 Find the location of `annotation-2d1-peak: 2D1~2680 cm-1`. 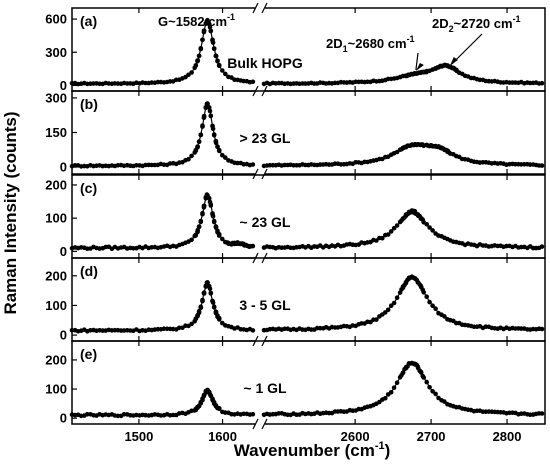

annotation-2d1-peak: 2D1~2680 cm-1 is located at coordinates (370, 44).